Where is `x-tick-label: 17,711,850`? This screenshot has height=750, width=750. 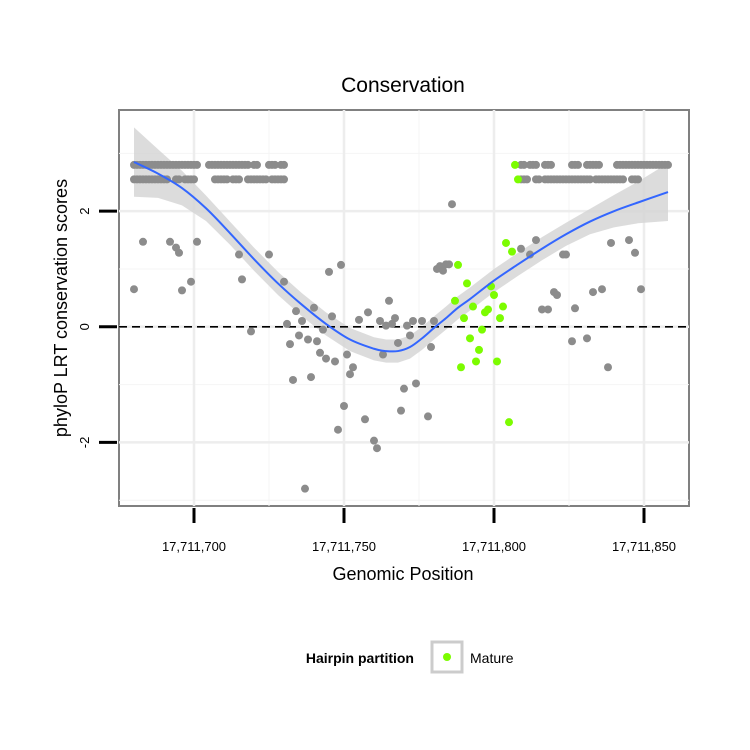
x-tick-label: 17,711,850 is located at coordinates (644, 546).